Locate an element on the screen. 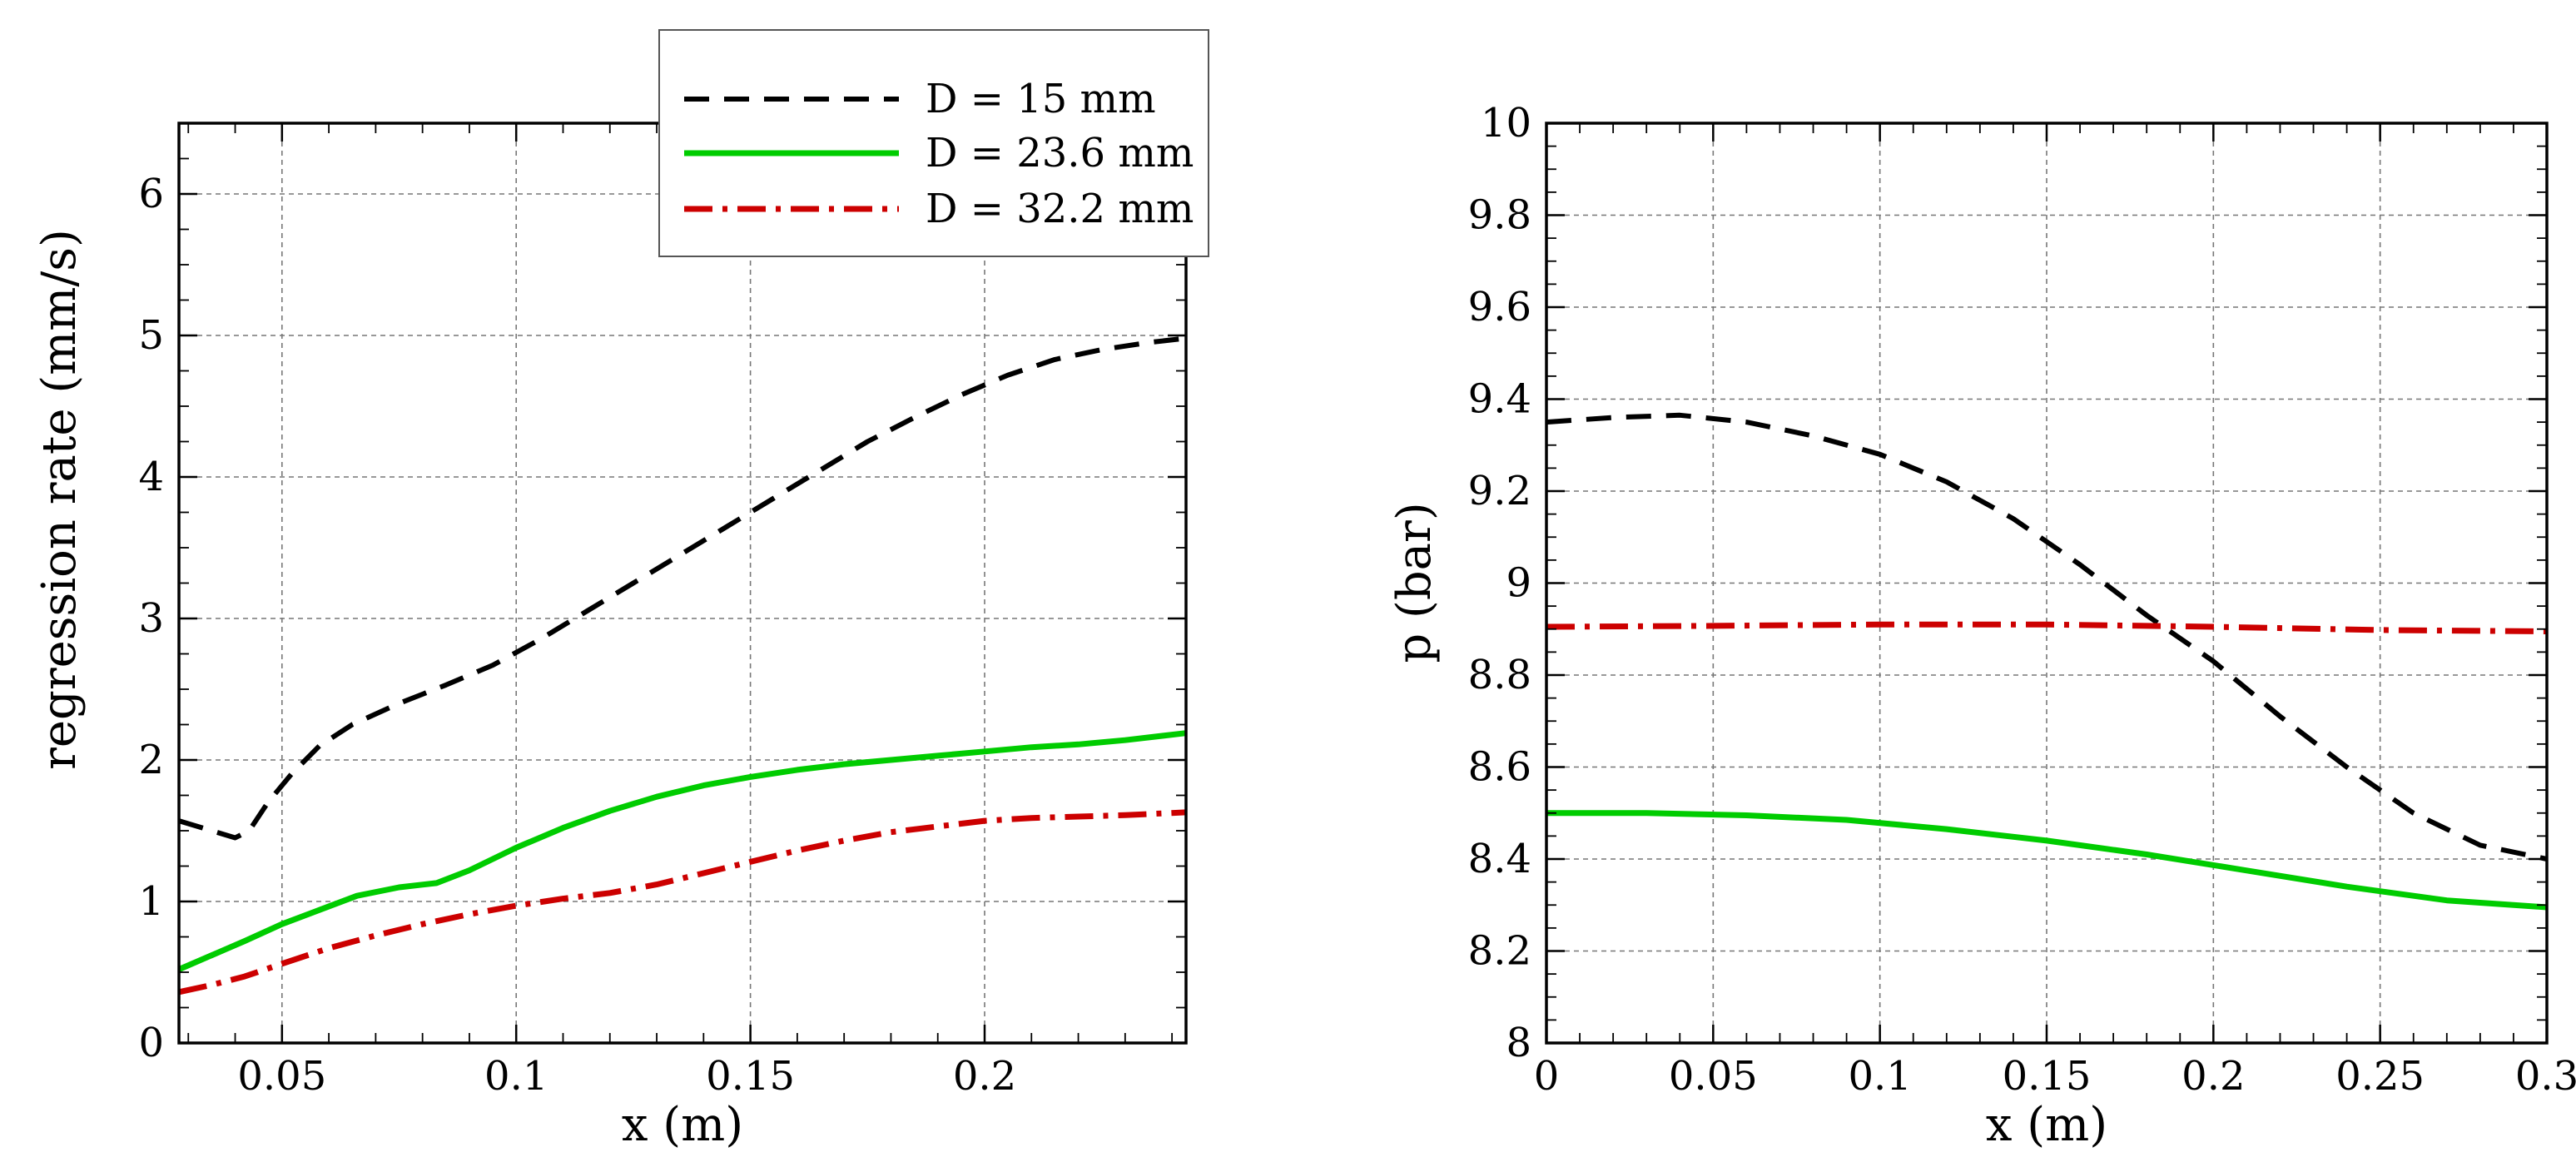  right-x-tick-label-0: 0 is located at coordinates (1547, 1076).